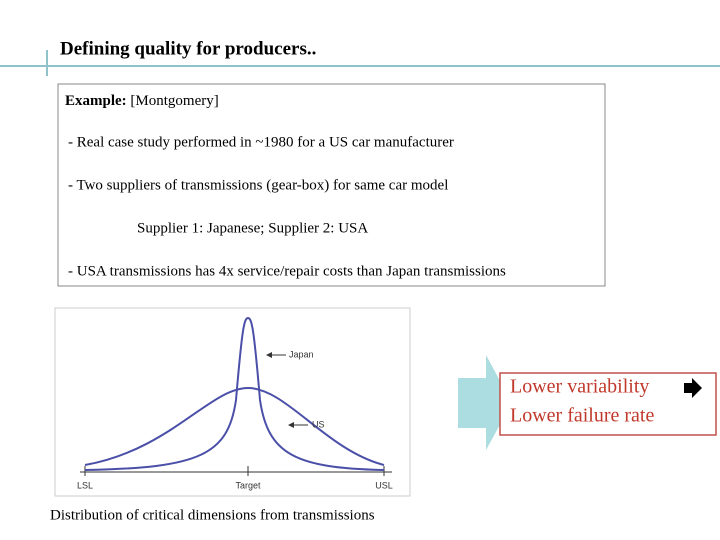 The image size is (720, 540). What do you see at coordinates (318, 424) in the screenshot?
I see `curve-label: US` at bounding box center [318, 424].